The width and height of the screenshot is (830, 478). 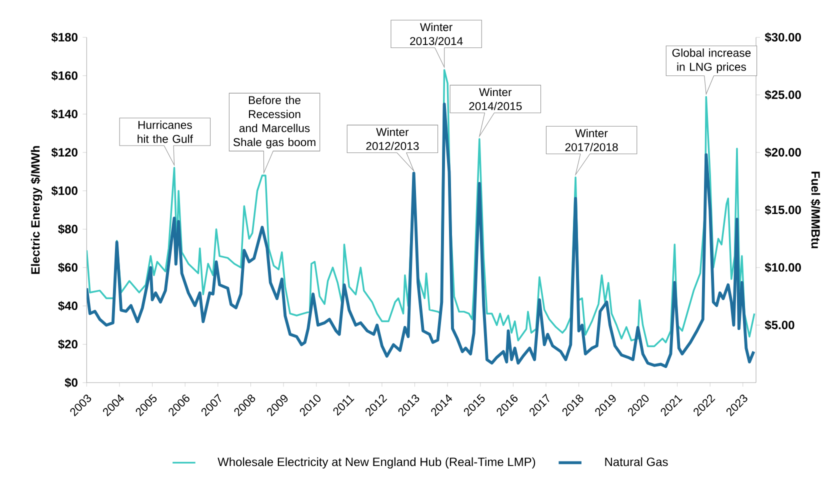 What do you see at coordinates (591, 140) in the screenshot?
I see `annotation: Winter 2017/2018` at bounding box center [591, 140].